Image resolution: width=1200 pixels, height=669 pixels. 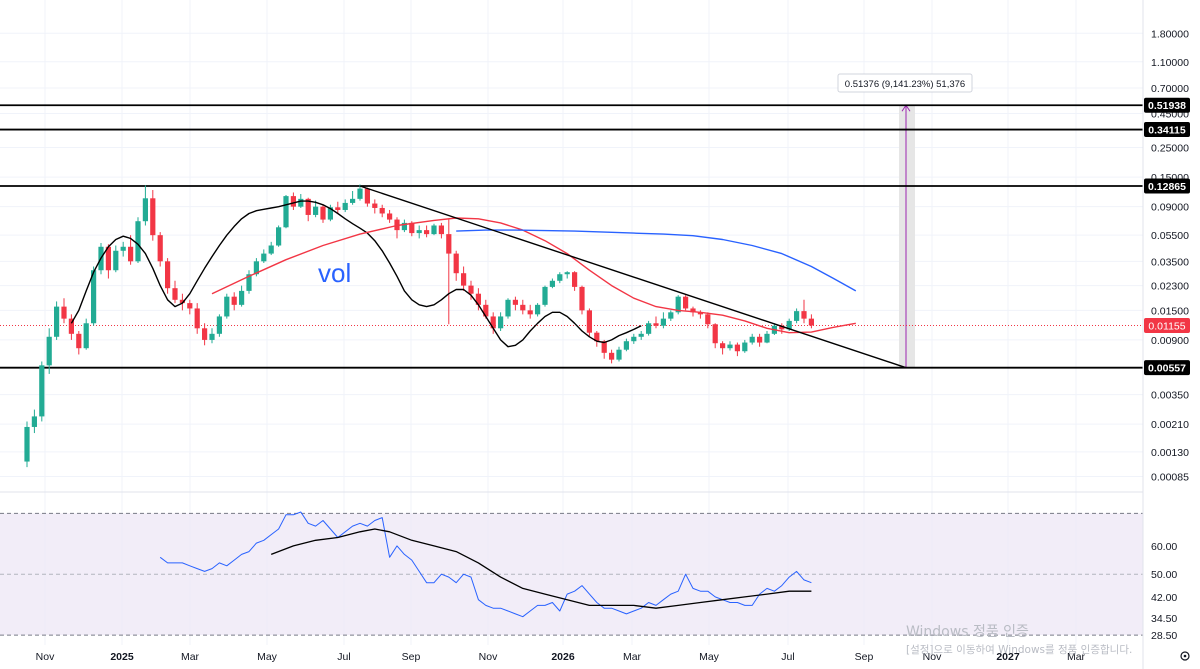 I want to click on price-tick-label: 1.10000, so click(x=1170, y=63).